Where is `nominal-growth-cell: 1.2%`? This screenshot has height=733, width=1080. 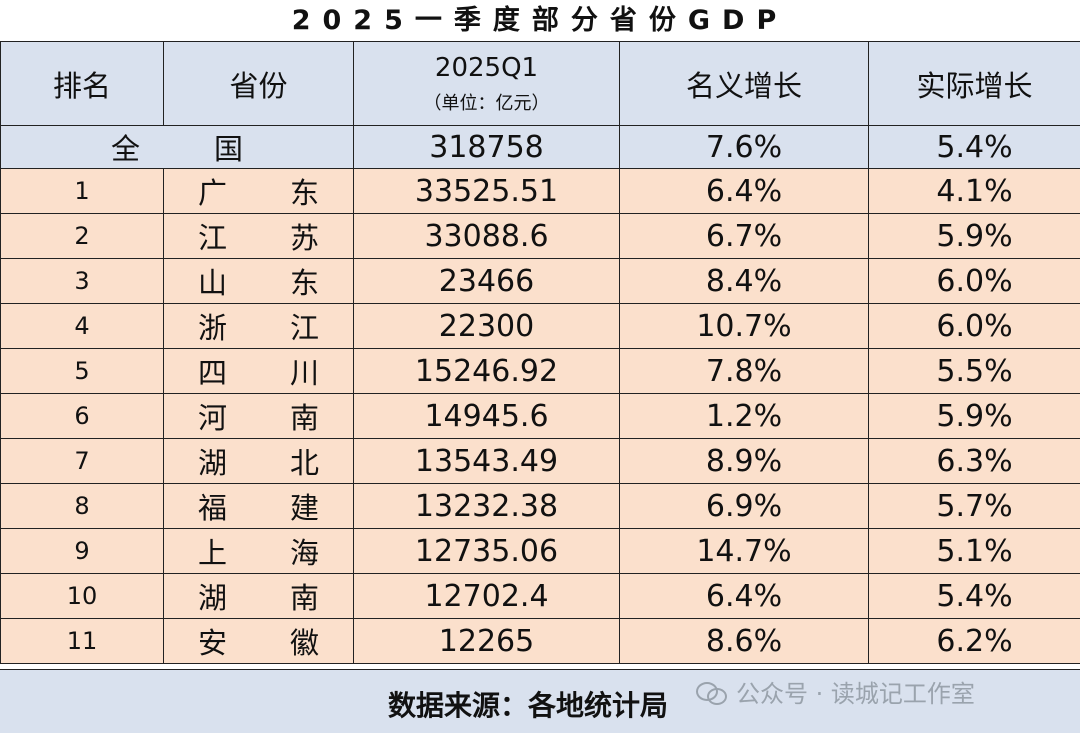 nominal-growth-cell: 1.2% is located at coordinates (744, 416).